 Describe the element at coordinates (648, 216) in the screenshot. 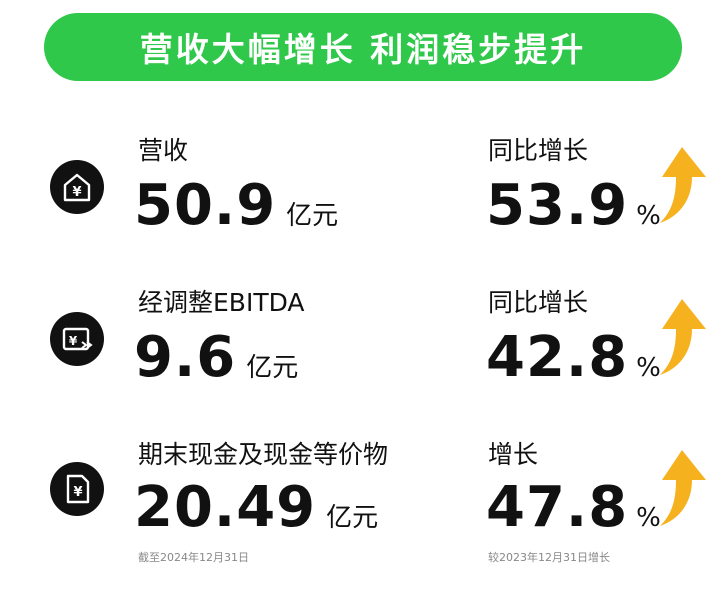

I see `revenue-change-unit: %` at that location.